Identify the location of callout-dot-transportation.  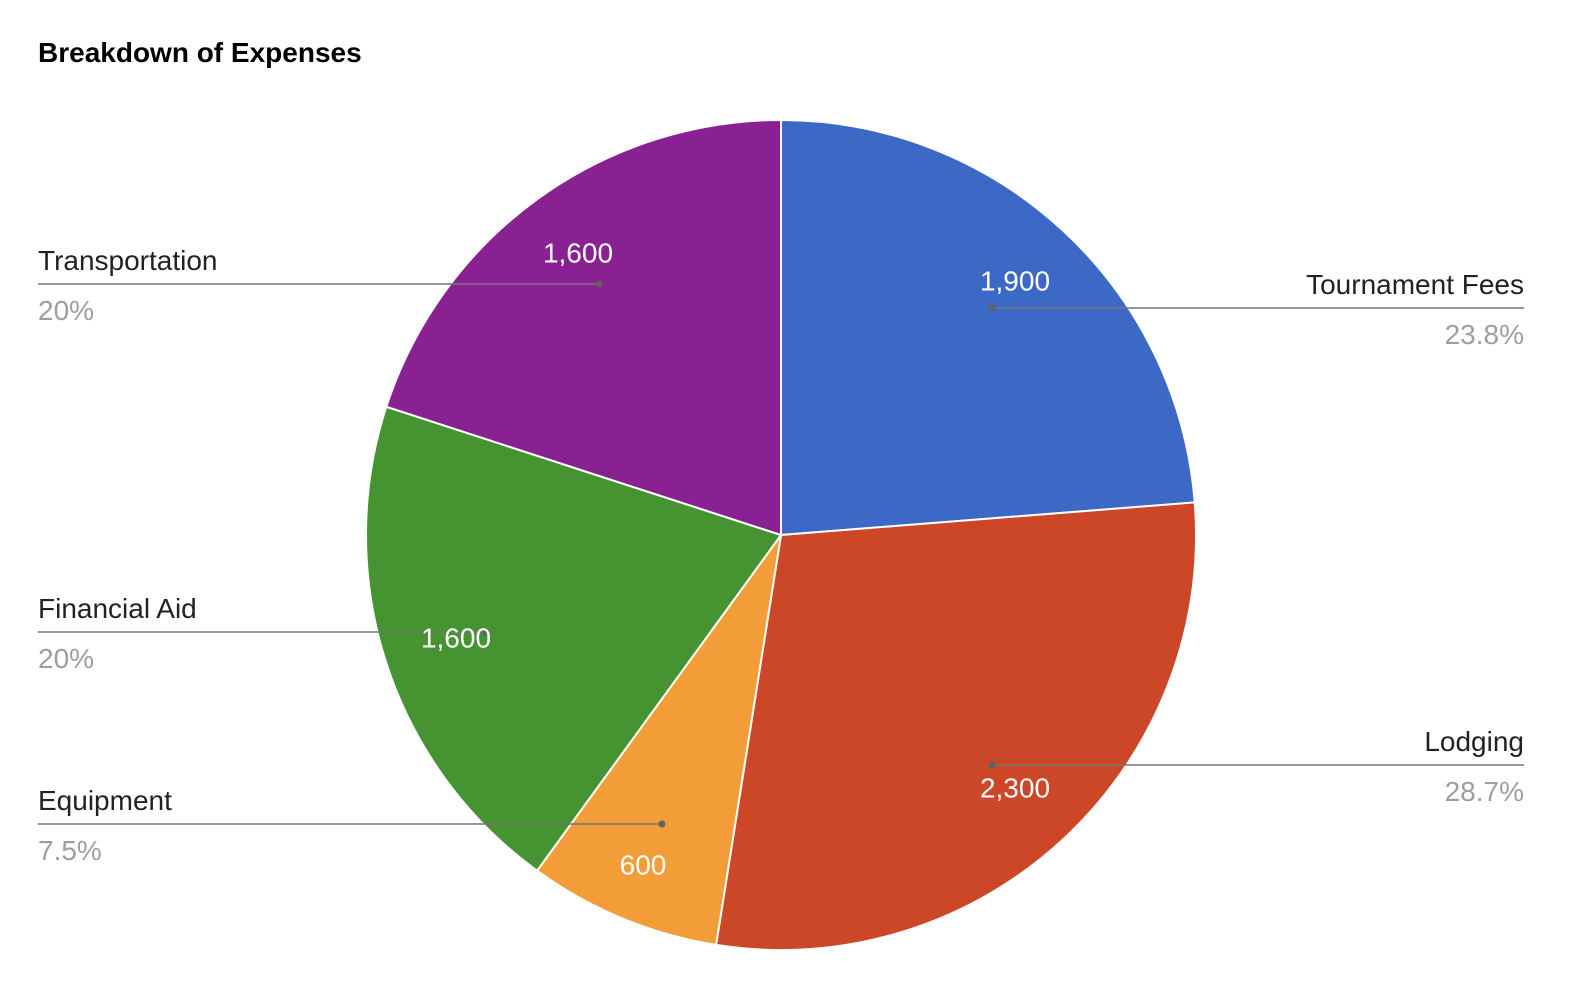
(599, 284).